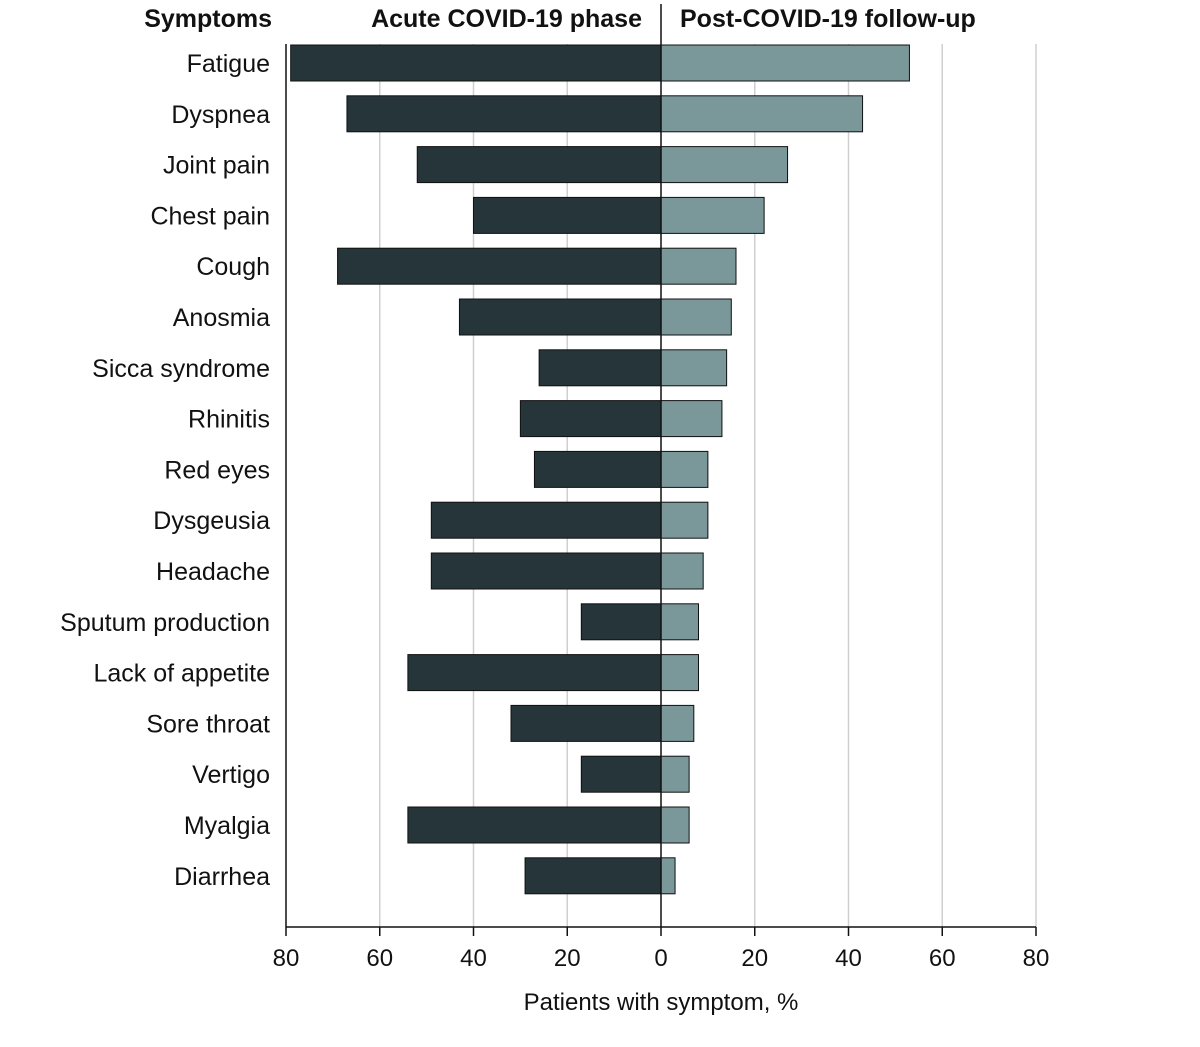  What do you see at coordinates (660, 958) in the screenshot?
I see `tick-label: 0` at bounding box center [660, 958].